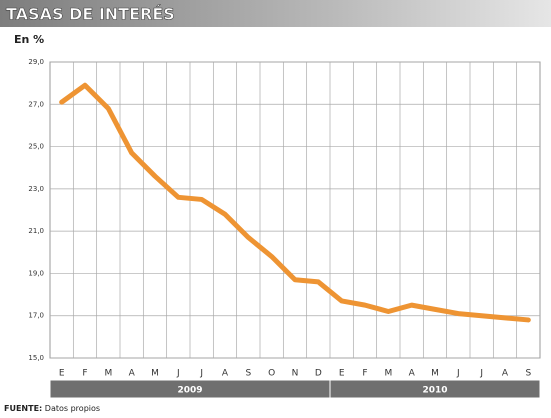  I want to click on source: FUENTE: Datos propios, so click(52, 408).